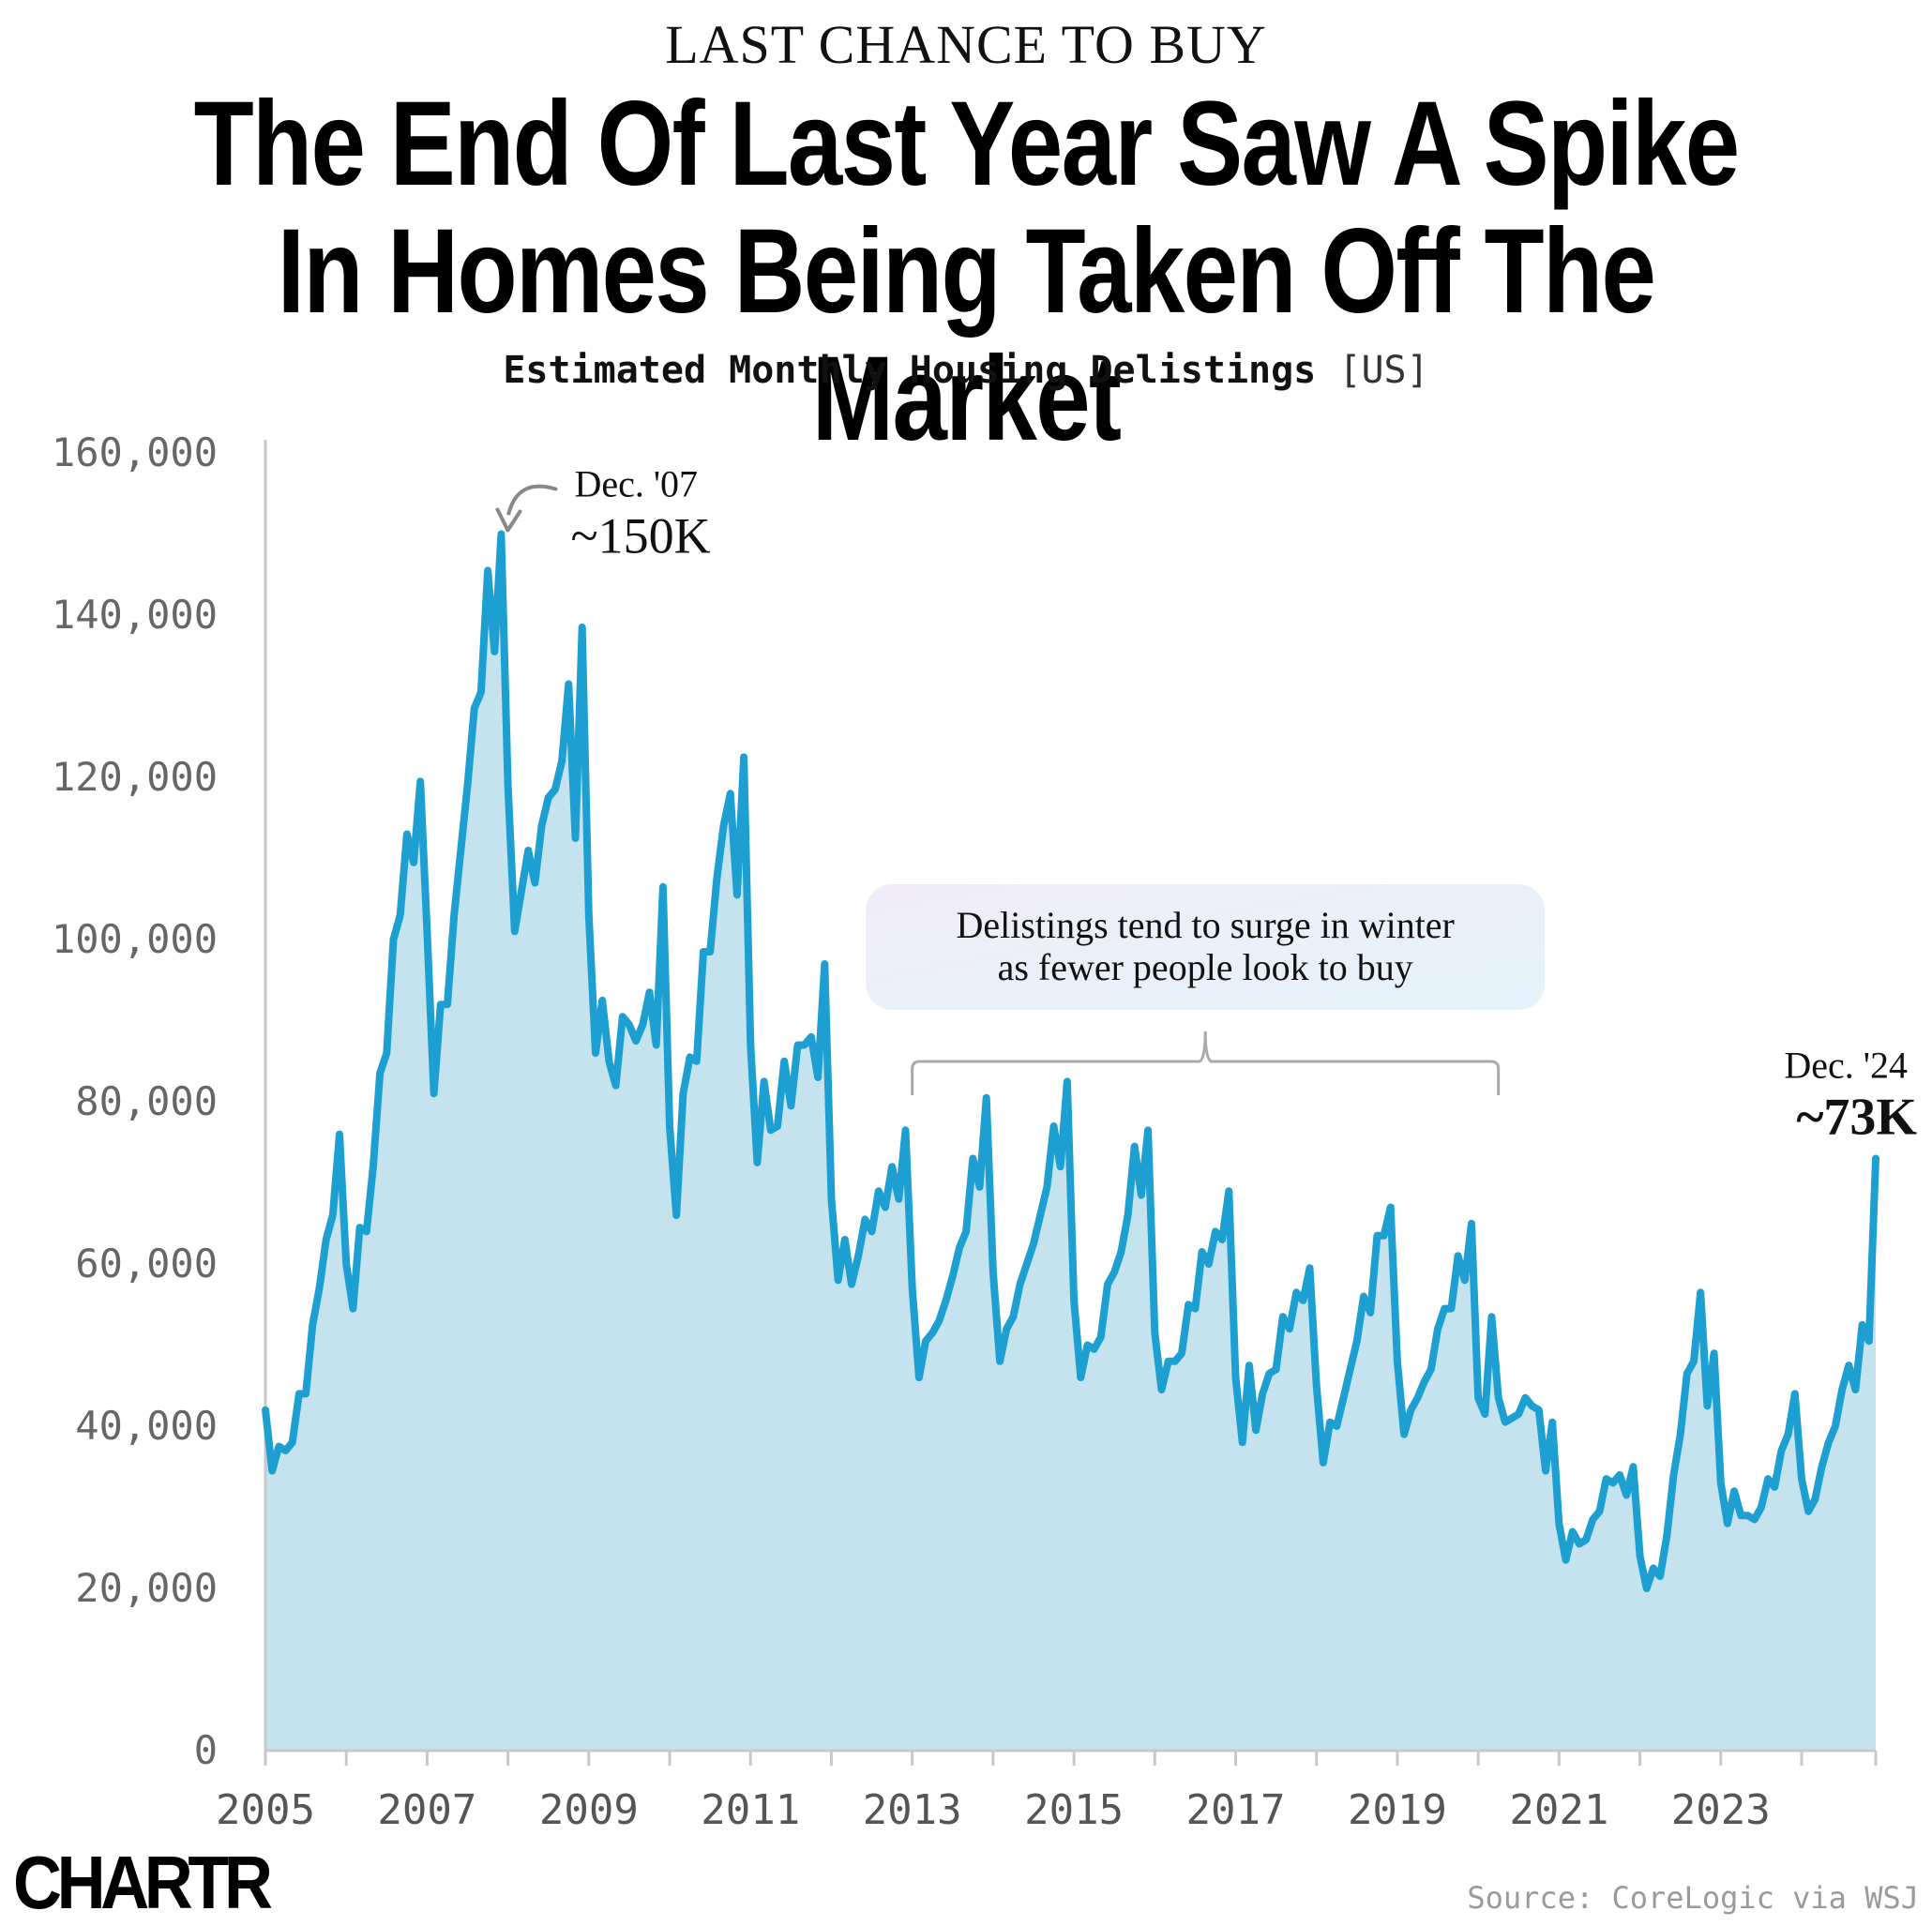  What do you see at coordinates (146, 1588) in the screenshot?
I see `y-tick-label: 20,000` at bounding box center [146, 1588].